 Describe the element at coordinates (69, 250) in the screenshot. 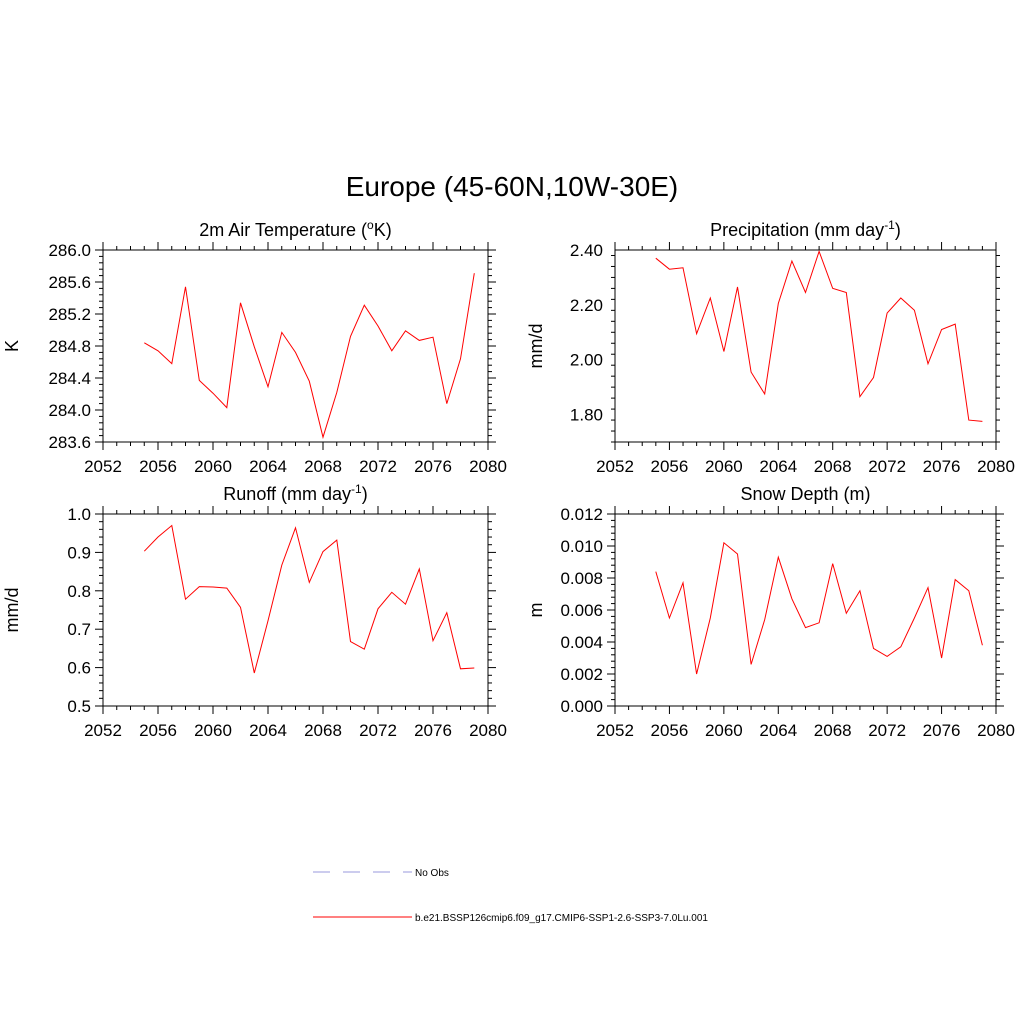

I see `y-tick-label: 286.0` at that location.